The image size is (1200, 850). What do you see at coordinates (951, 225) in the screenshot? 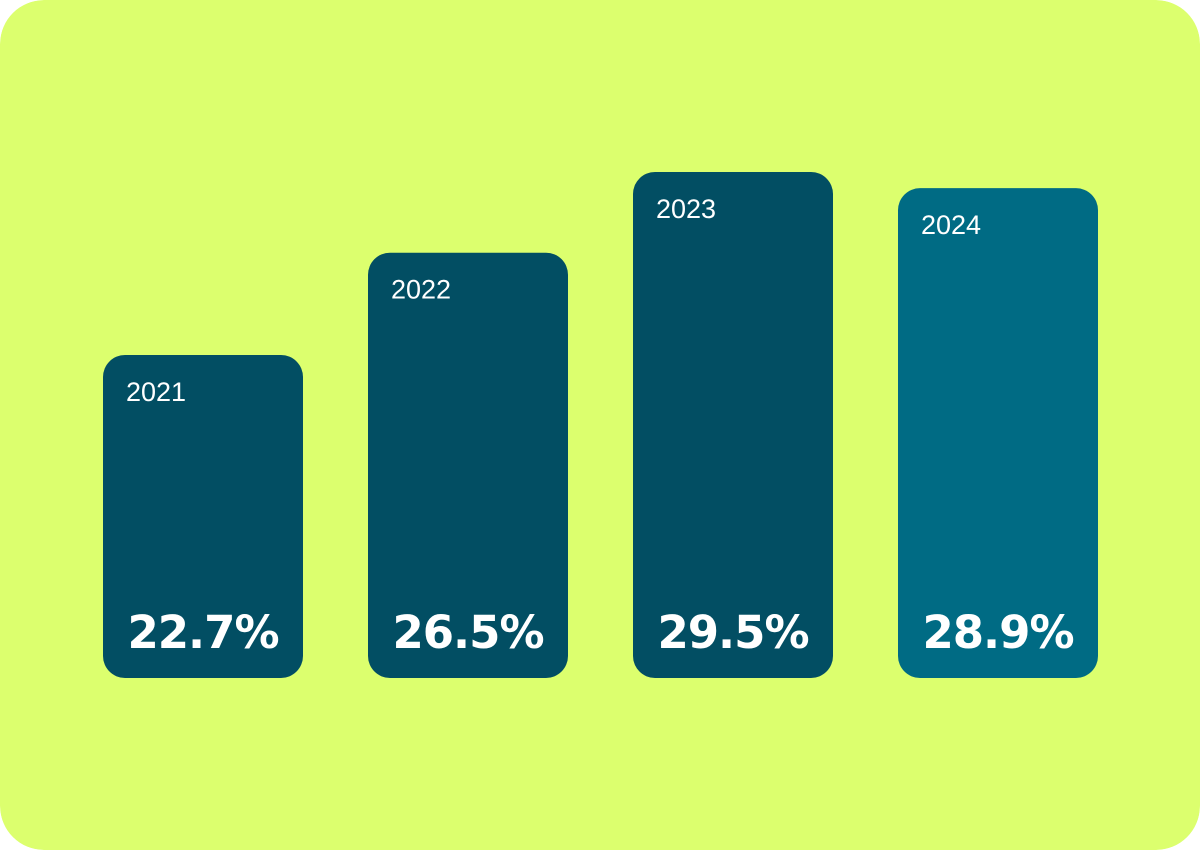
I see `bar-year-label-2024: 2024` at bounding box center [951, 225].